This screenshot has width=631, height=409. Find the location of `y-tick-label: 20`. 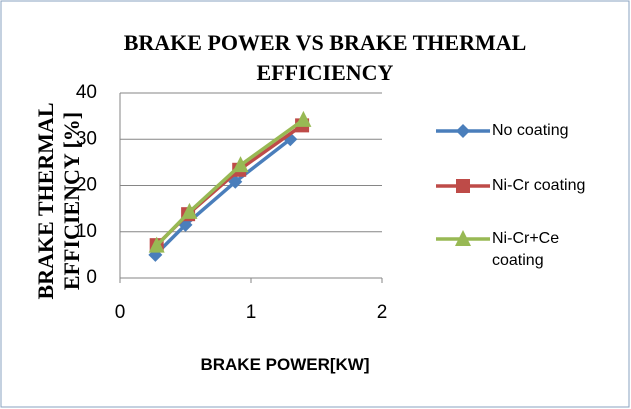

y-tick-label: 20 is located at coordinates (86, 185).